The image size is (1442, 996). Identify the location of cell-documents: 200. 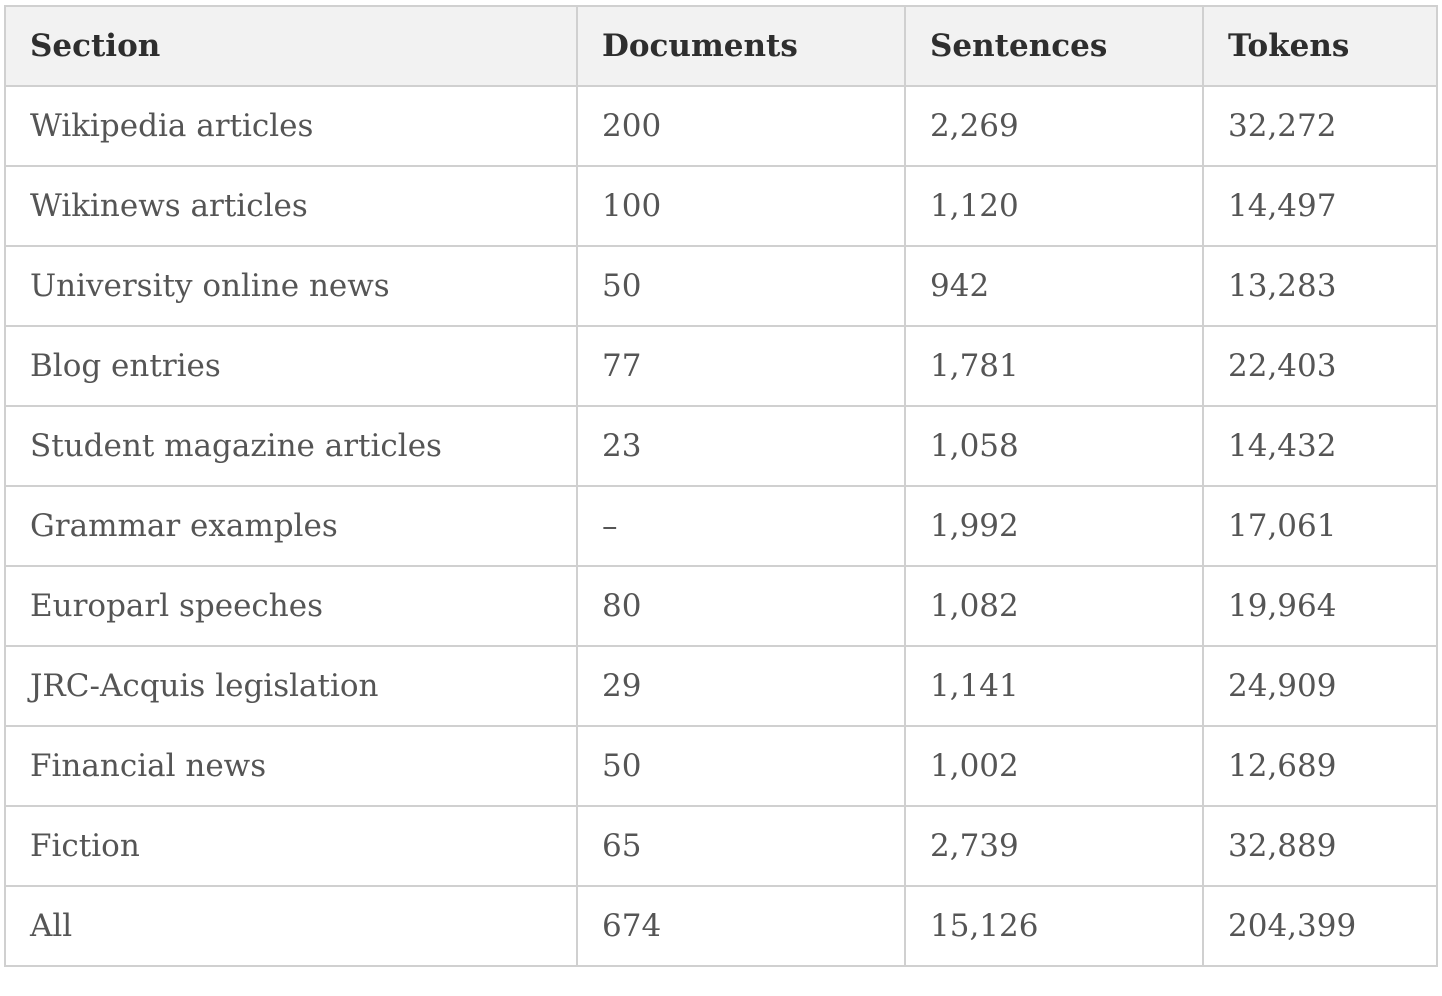
(741, 126).